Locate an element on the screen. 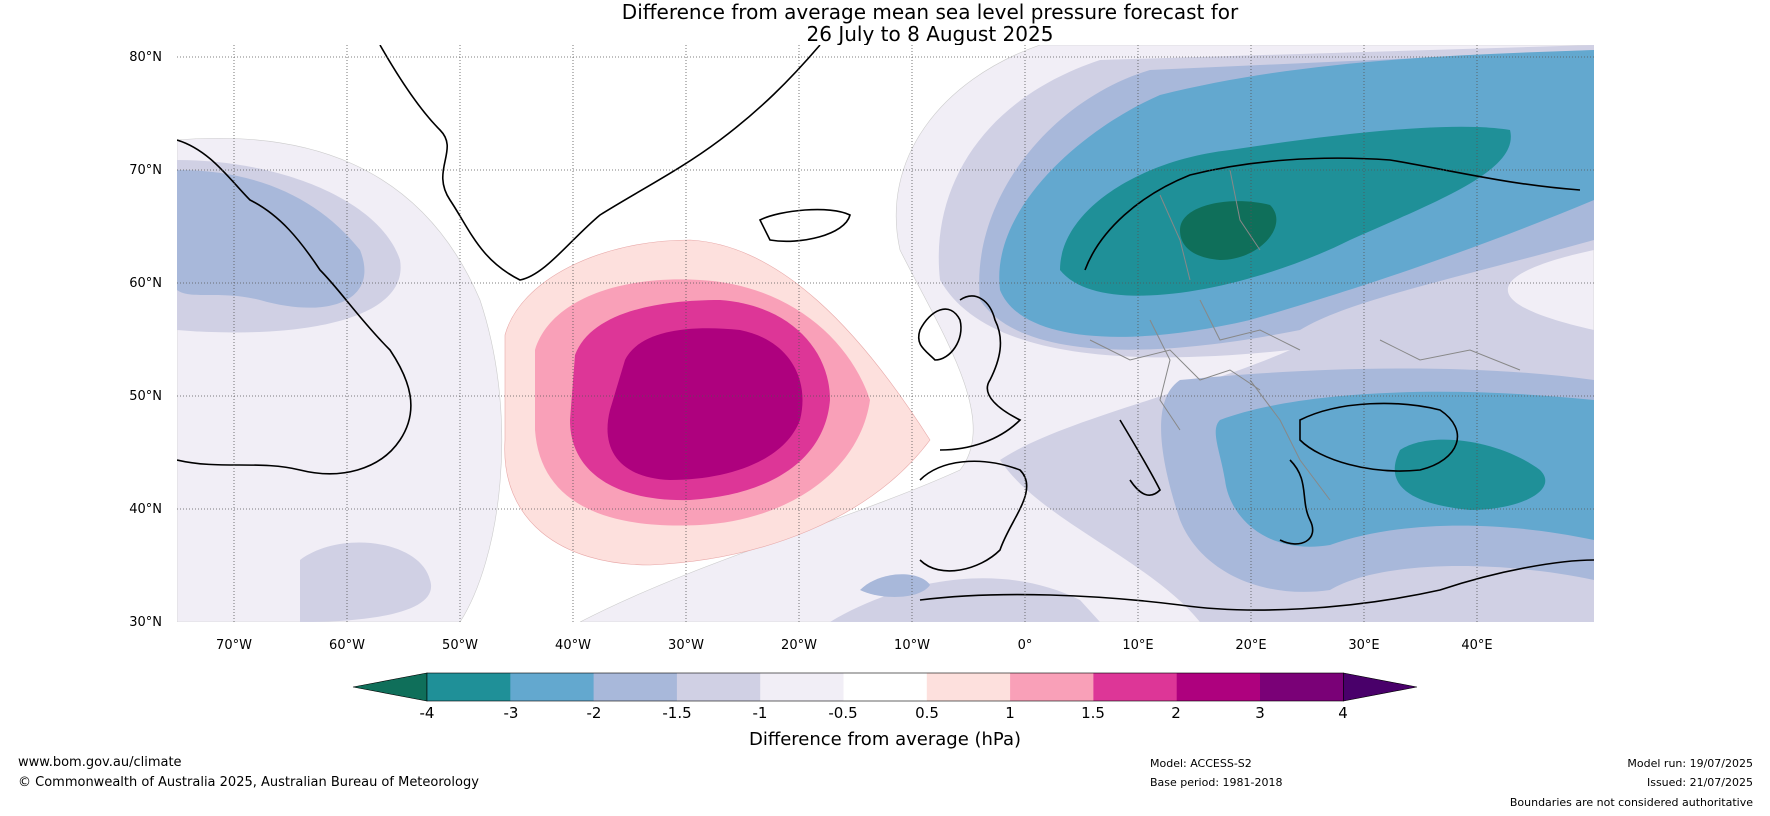  lon-label: 30°E is located at coordinates (1363, 645).